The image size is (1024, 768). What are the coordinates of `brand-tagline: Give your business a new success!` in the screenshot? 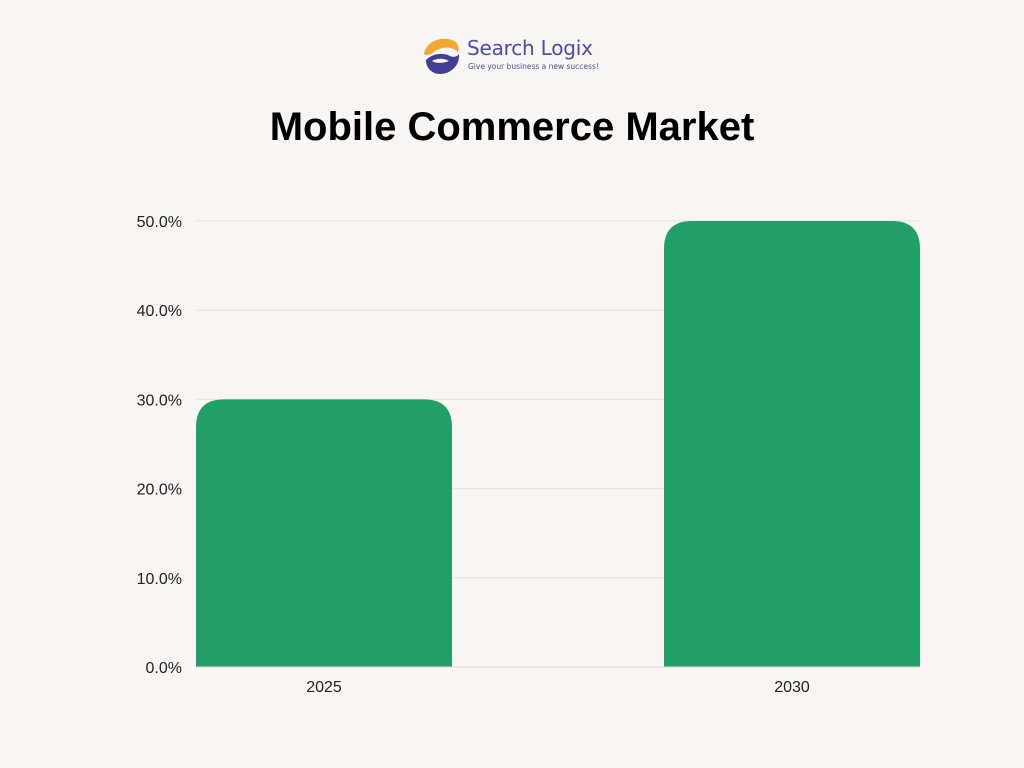 It's located at (533, 66).